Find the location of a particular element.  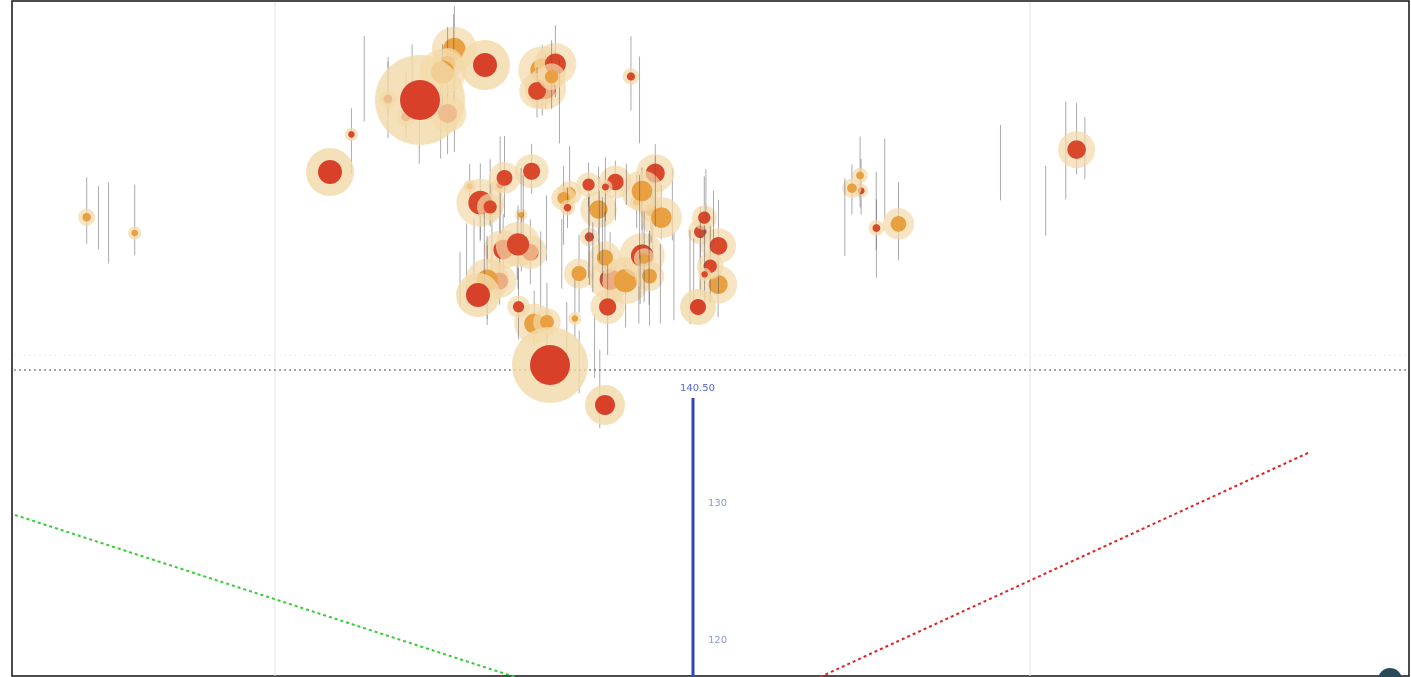

axis-label: 140.50 is located at coordinates (697, 388).